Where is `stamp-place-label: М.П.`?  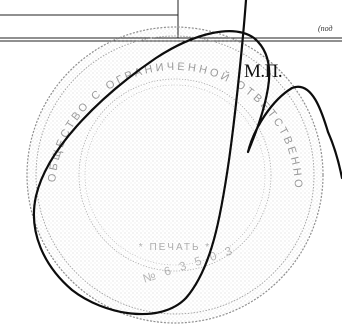 stamp-place-label: М.П. is located at coordinates (263, 71).